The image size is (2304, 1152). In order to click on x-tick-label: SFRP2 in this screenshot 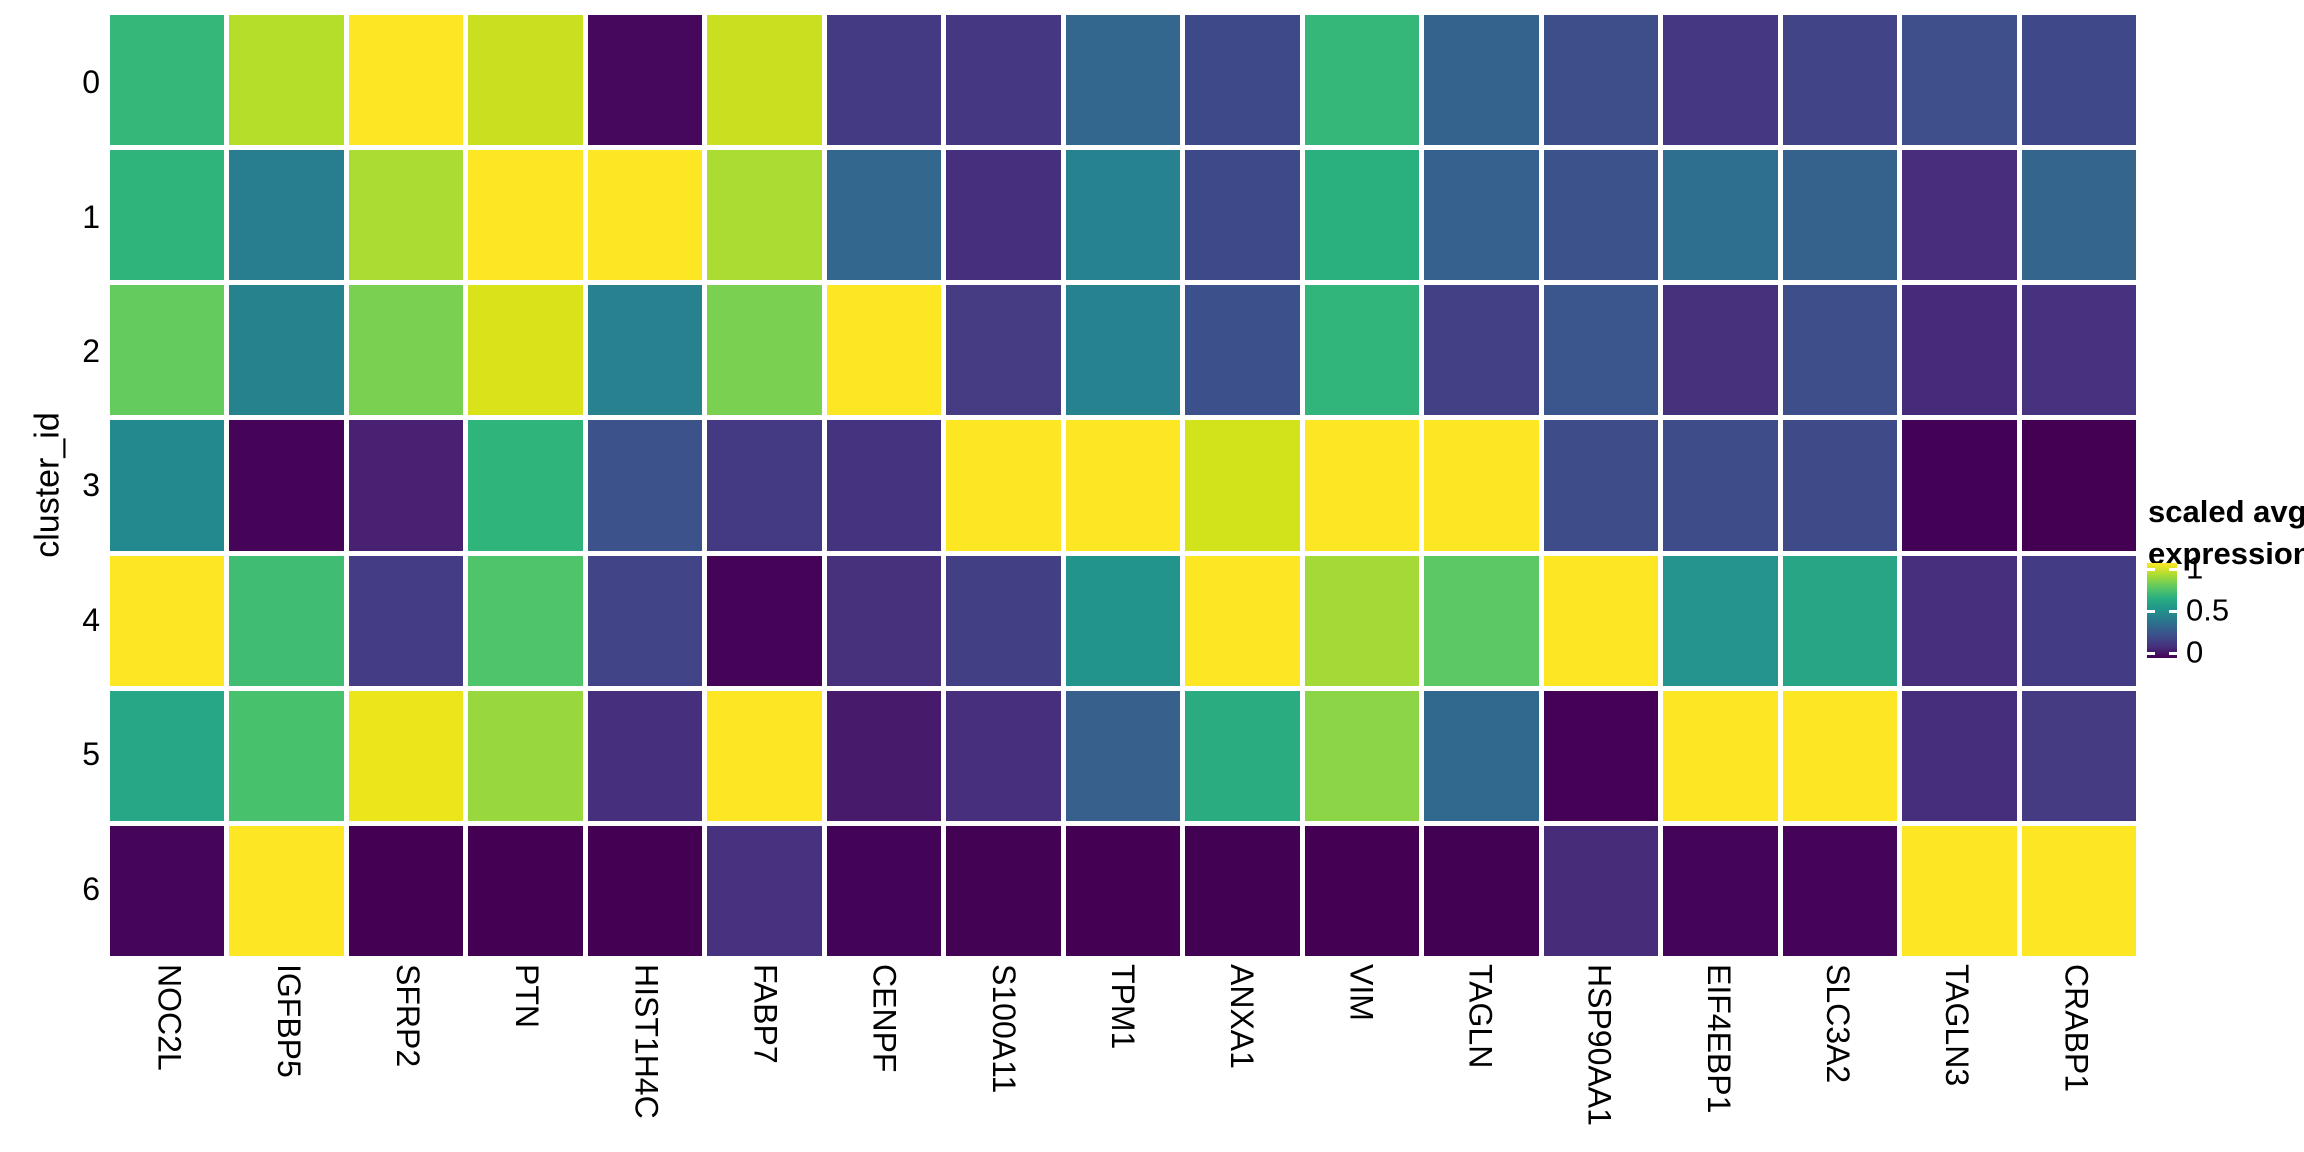, I will do `click(407, 1016)`.